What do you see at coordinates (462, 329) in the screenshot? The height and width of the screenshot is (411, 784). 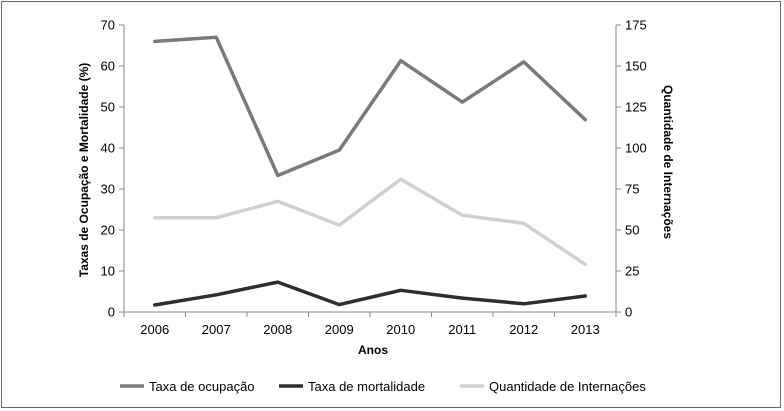 I see `x-tick-label: 2011` at bounding box center [462, 329].